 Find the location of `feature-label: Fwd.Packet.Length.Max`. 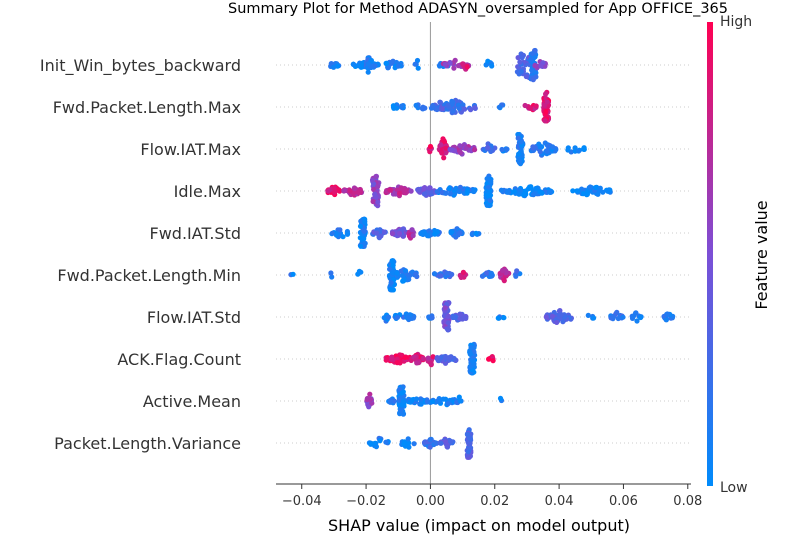

feature-label: Fwd.Packet.Length.Max is located at coordinates (147, 107).